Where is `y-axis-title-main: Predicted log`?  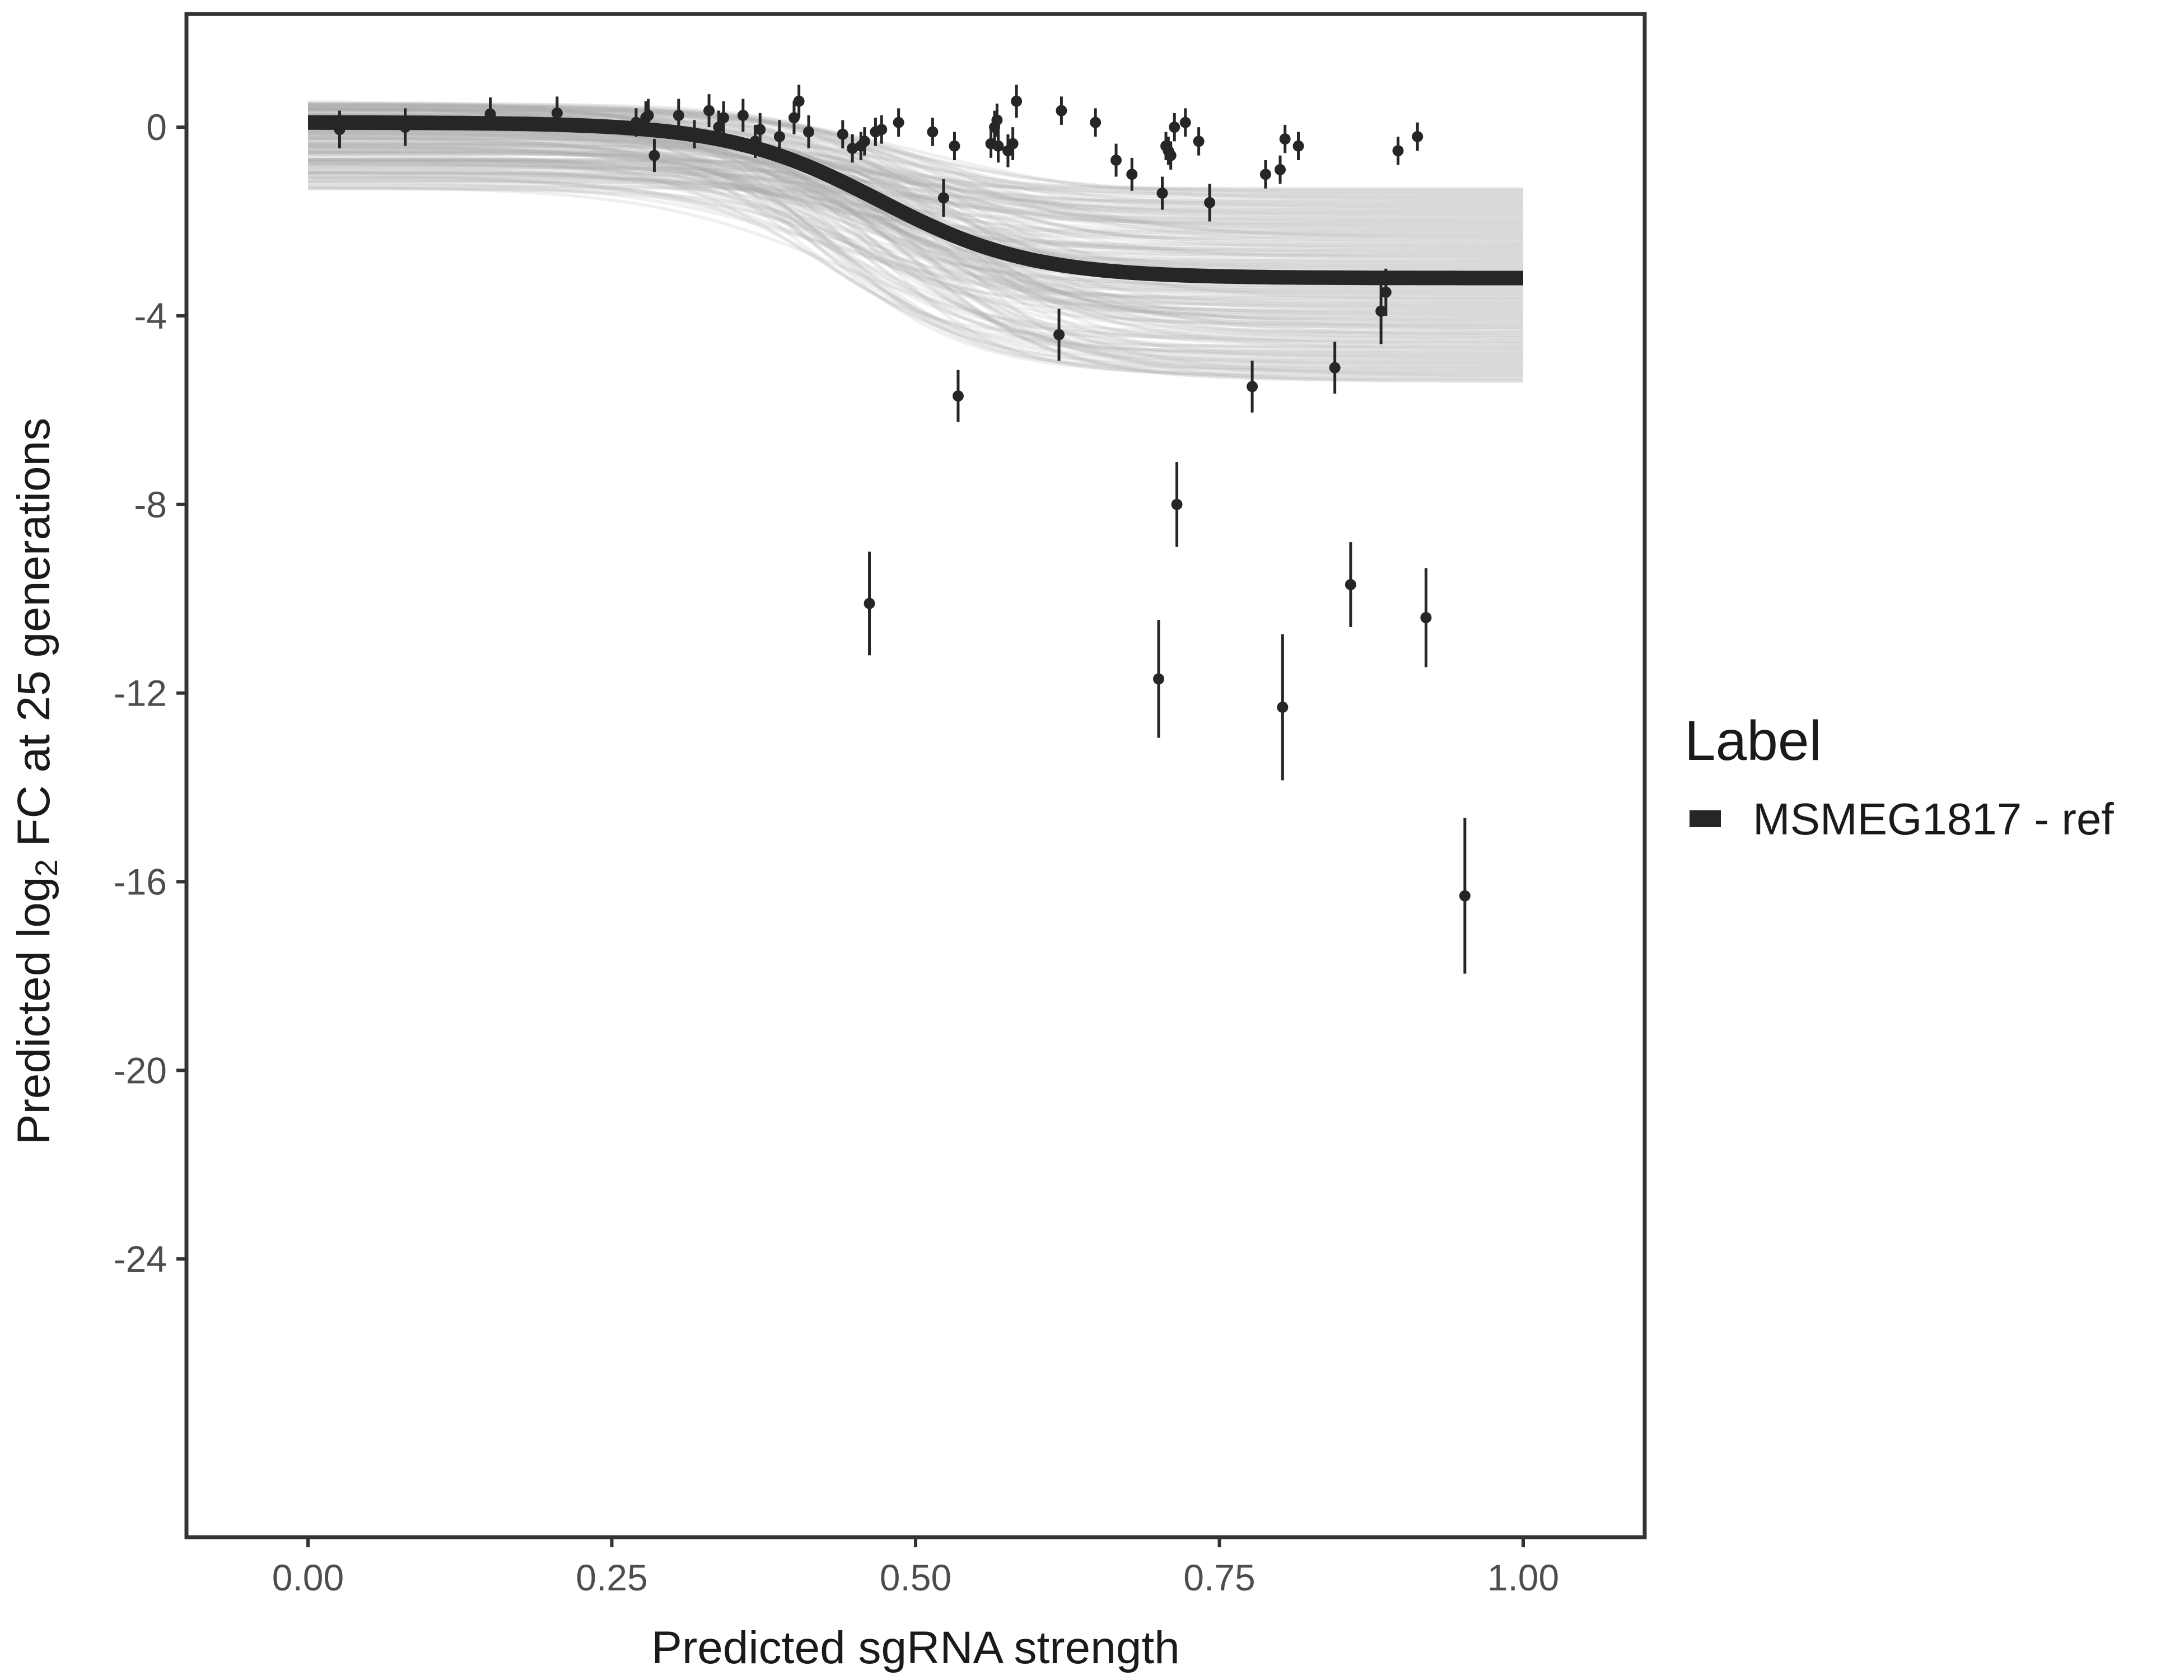
y-axis-title-main: Predicted log is located at coordinates (34, 1011).